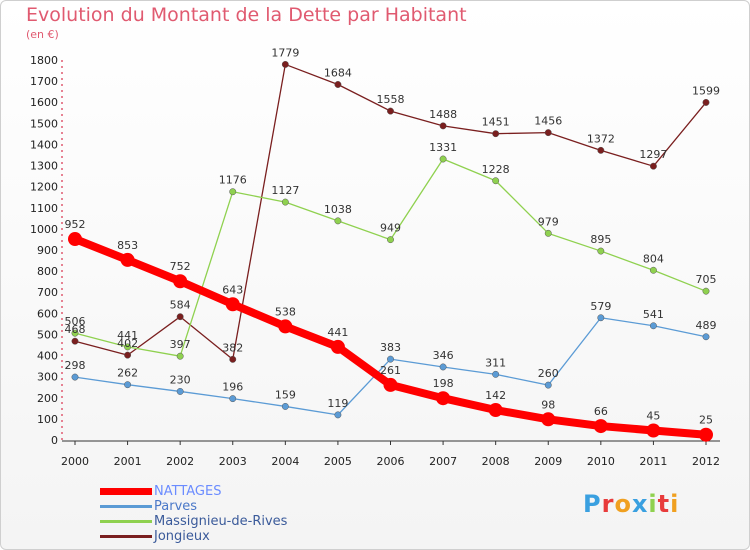 This screenshot has width=750, height=550. What do you see at coordinates (44, 208) in the screenshot?
I see `y-tick-label: 1100` at bounding box center [44, 208].